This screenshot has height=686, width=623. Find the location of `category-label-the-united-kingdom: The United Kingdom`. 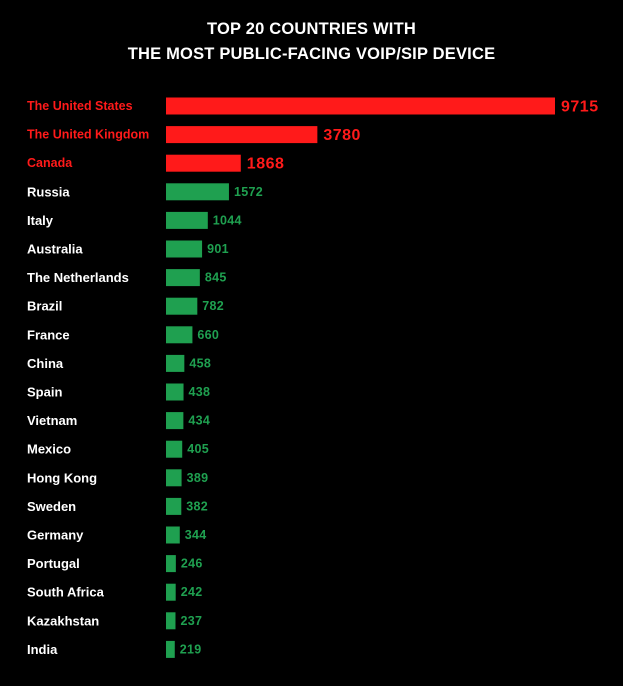

category-label-the-united-kingdom: The United Kingdom is located at coordinates (88, 135).